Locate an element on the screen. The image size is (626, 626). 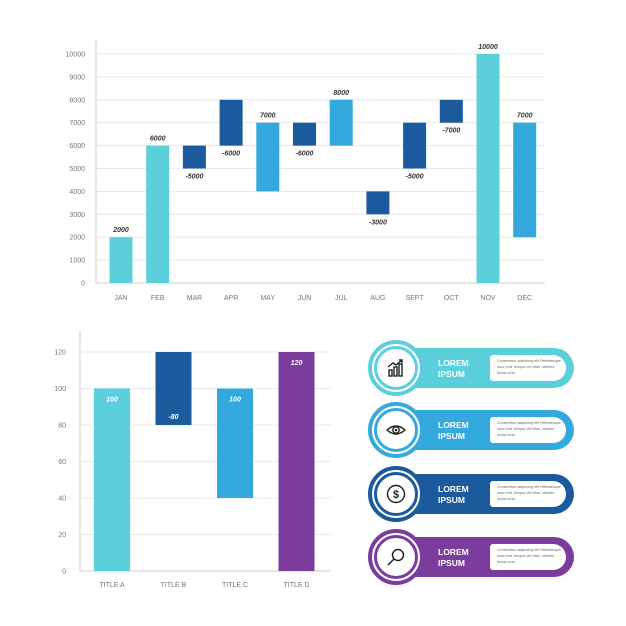
x-tick-label: TITLE C is located at coordinates (235, 585).